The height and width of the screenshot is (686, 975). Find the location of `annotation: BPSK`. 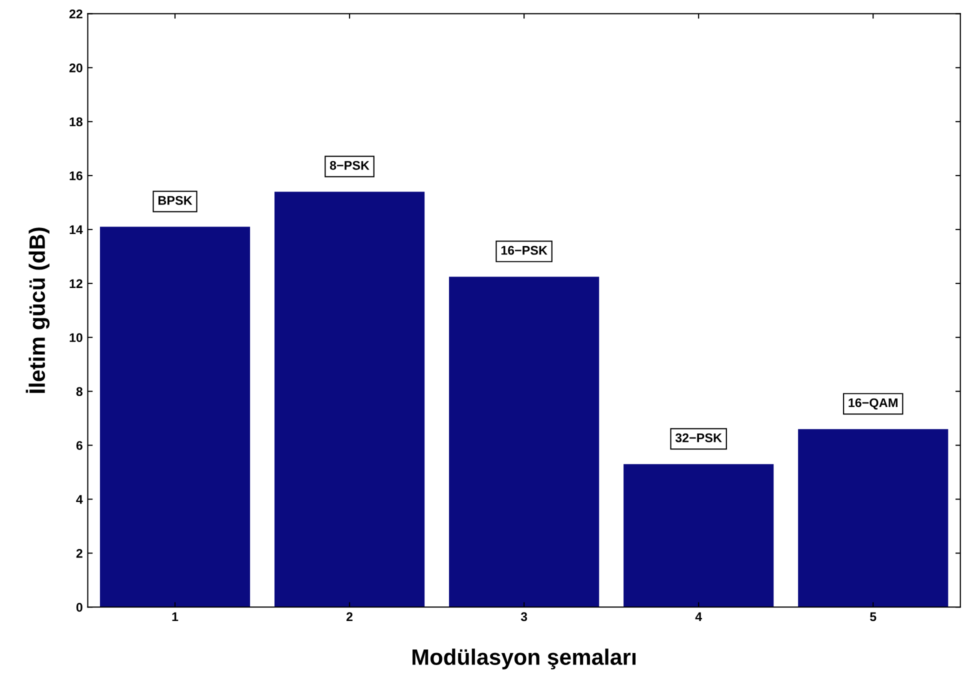

annotation: BPSK is located at coordinates (175, 200).